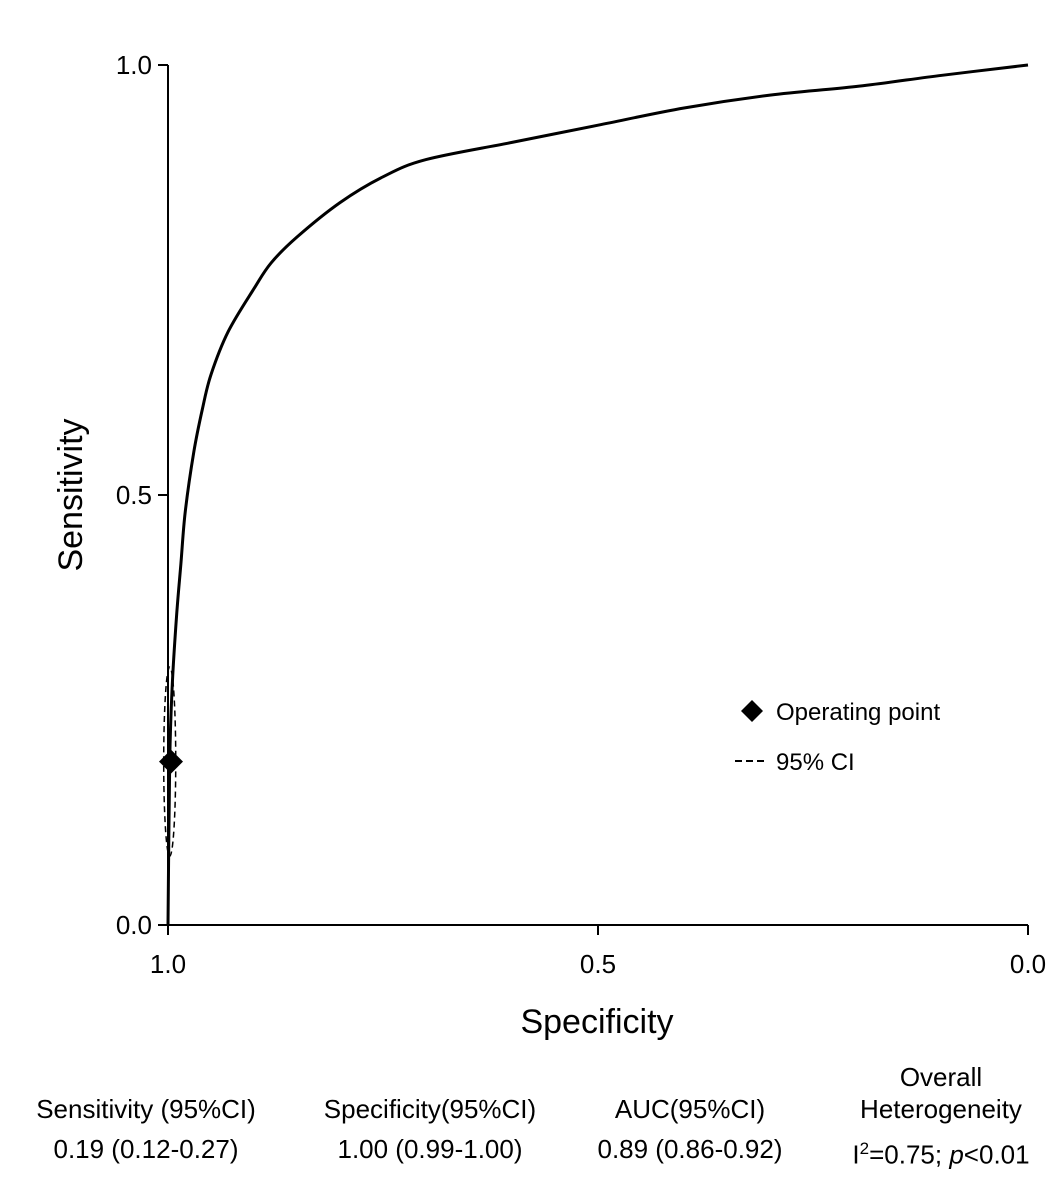 Image resolution: width=1063 pixels, height=1200 pixels. I want to click on y-tick-label-0: 0.0, so click(134, 925).